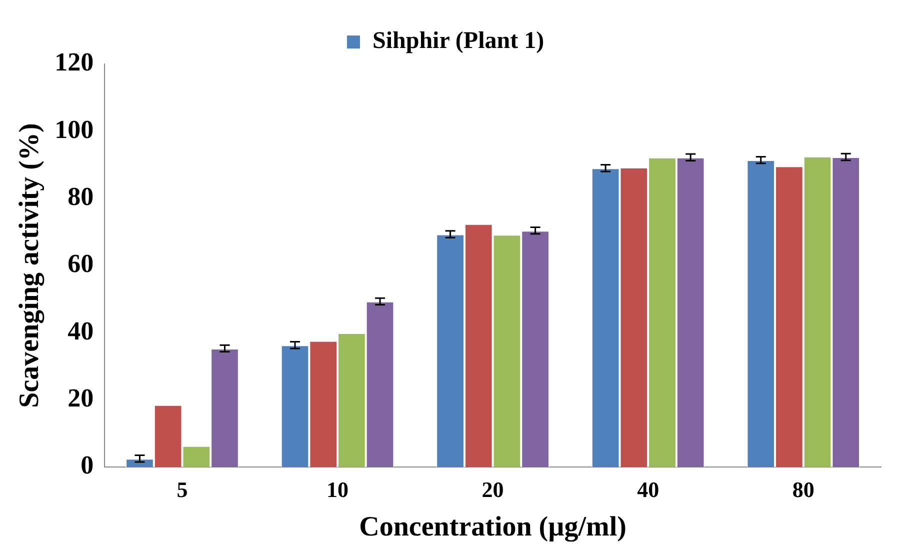 The width and height of the screenshot is (901, 554). I want to click on y-tick-label: 0, so click(87, 465).